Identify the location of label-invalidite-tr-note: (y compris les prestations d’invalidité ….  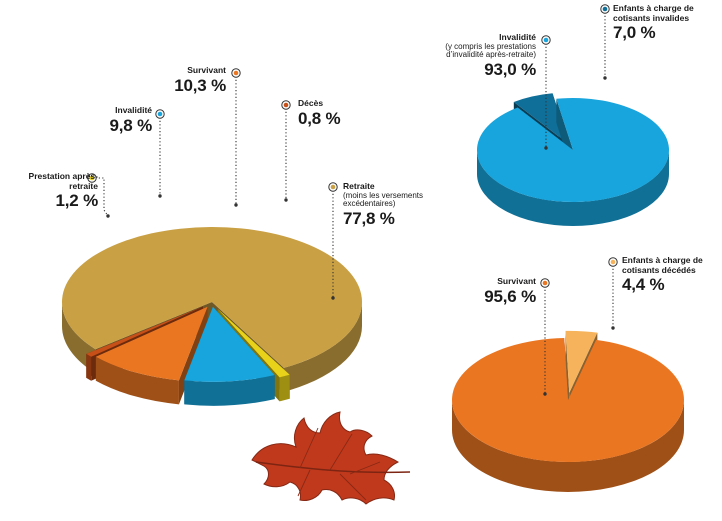
(490, 50).